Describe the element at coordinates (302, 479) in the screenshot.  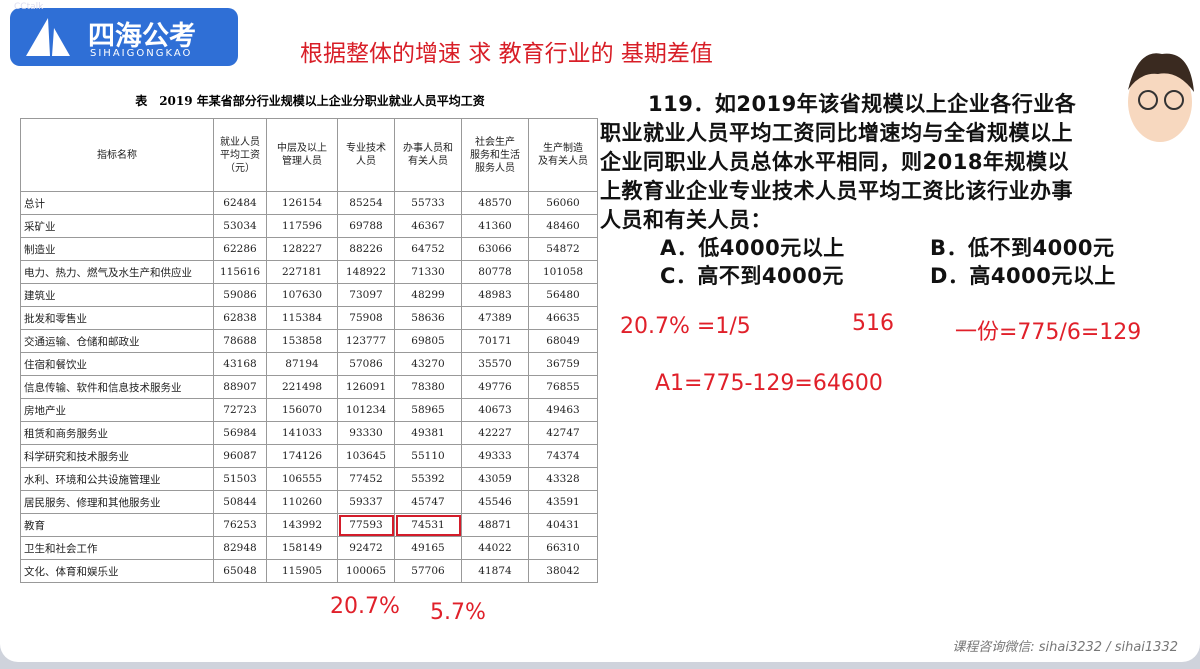
I see `cell: 106555` at that location.